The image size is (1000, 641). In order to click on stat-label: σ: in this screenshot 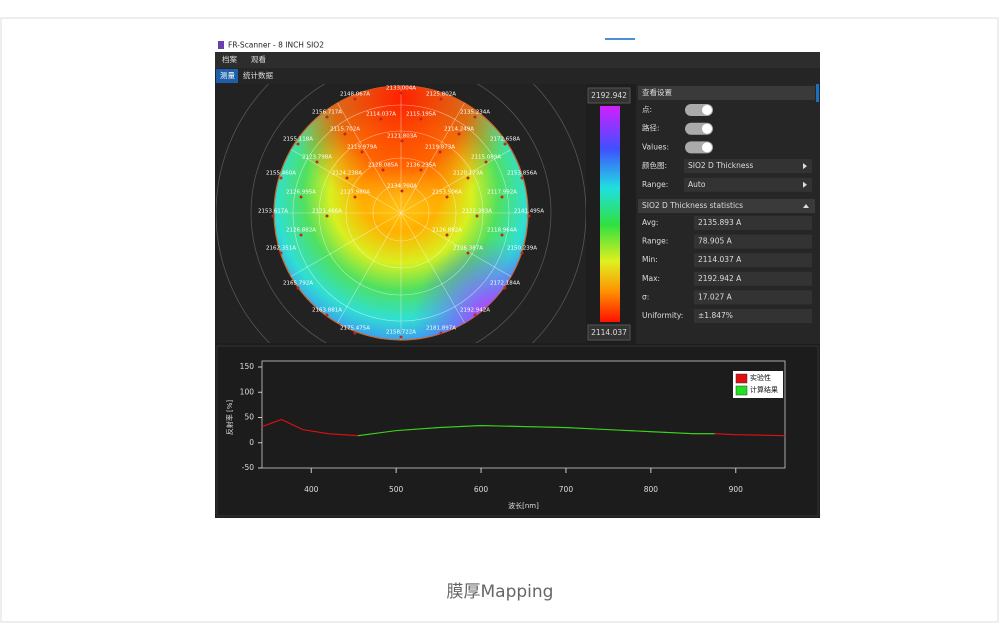, I will do `click(645, 296)`.